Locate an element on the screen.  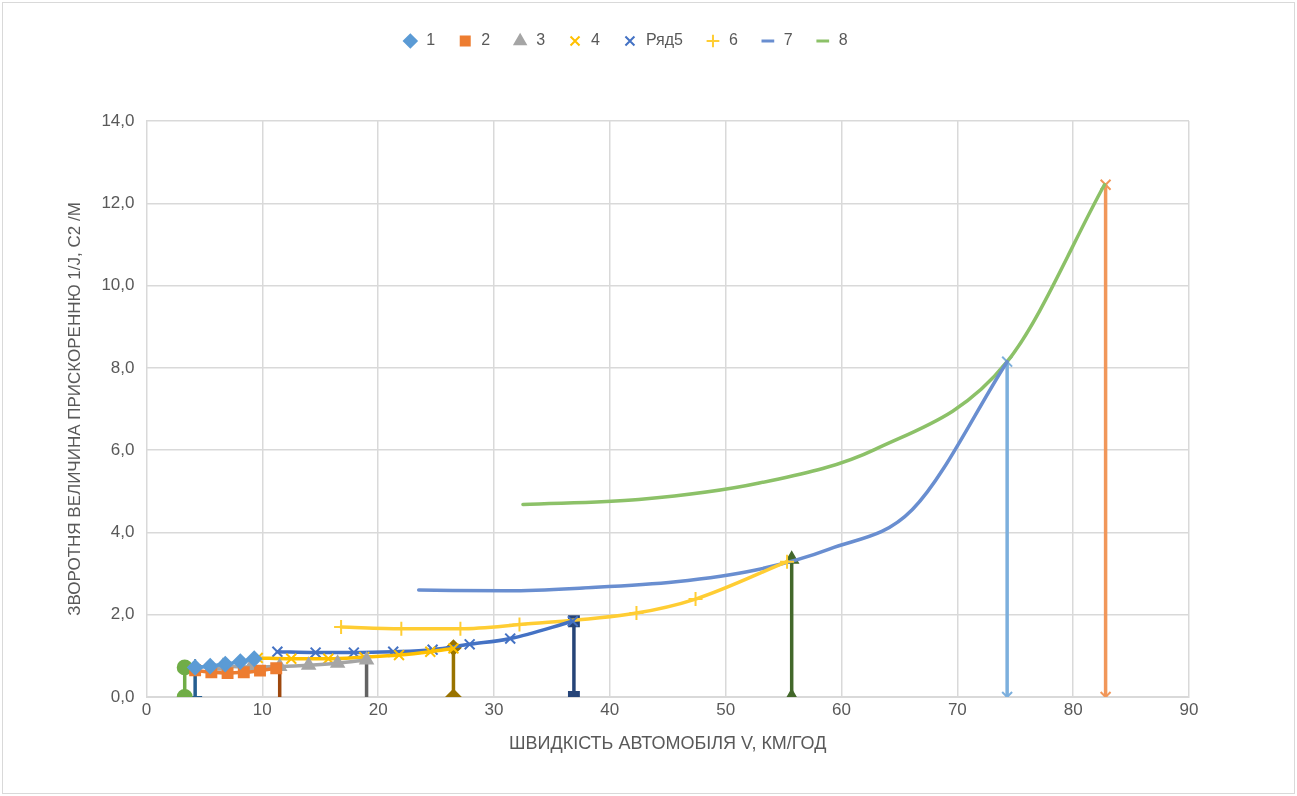
y-tick-label: 6,0 is located at coordinates (122, 449).